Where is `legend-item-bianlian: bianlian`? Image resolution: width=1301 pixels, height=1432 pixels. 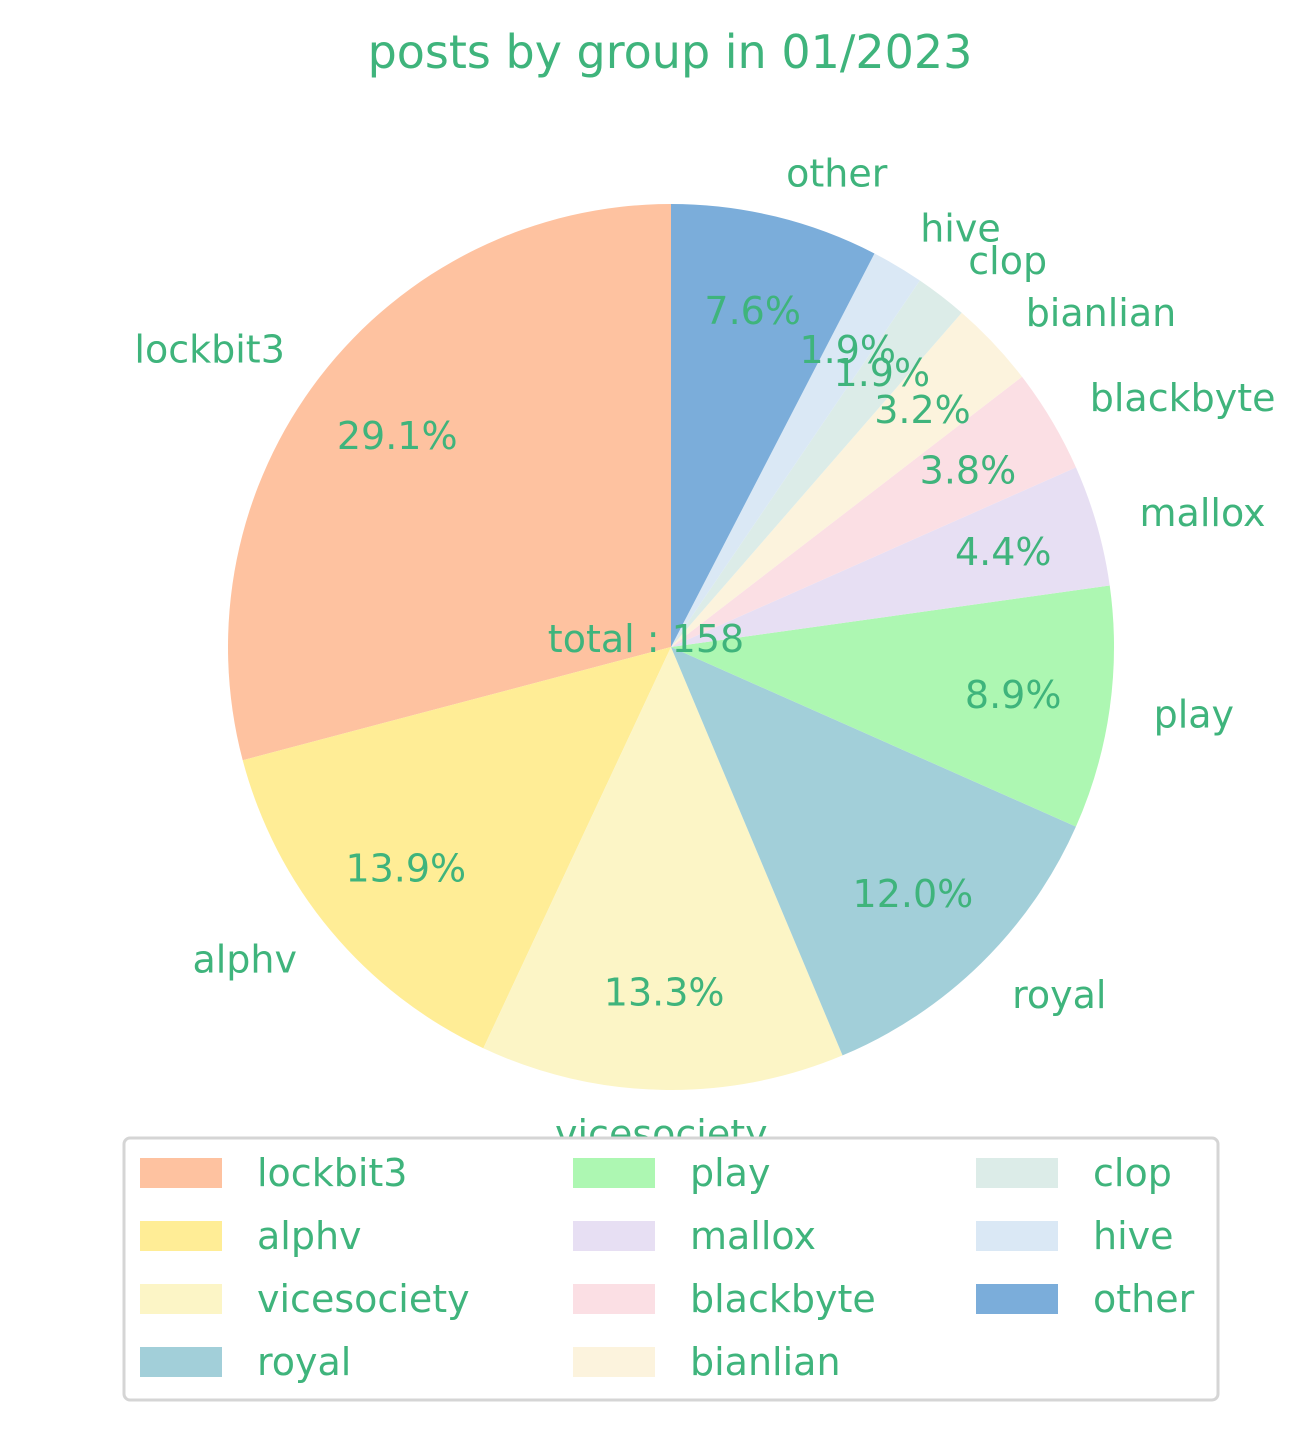
legend-item-bianlian: bianlian is located at coordinates (707, 1362).